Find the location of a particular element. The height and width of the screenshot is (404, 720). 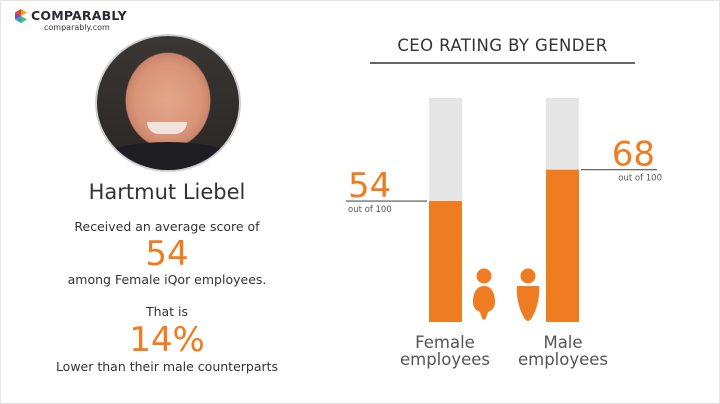

comparison-intro-text: That is is located at coordinates (167, 311).